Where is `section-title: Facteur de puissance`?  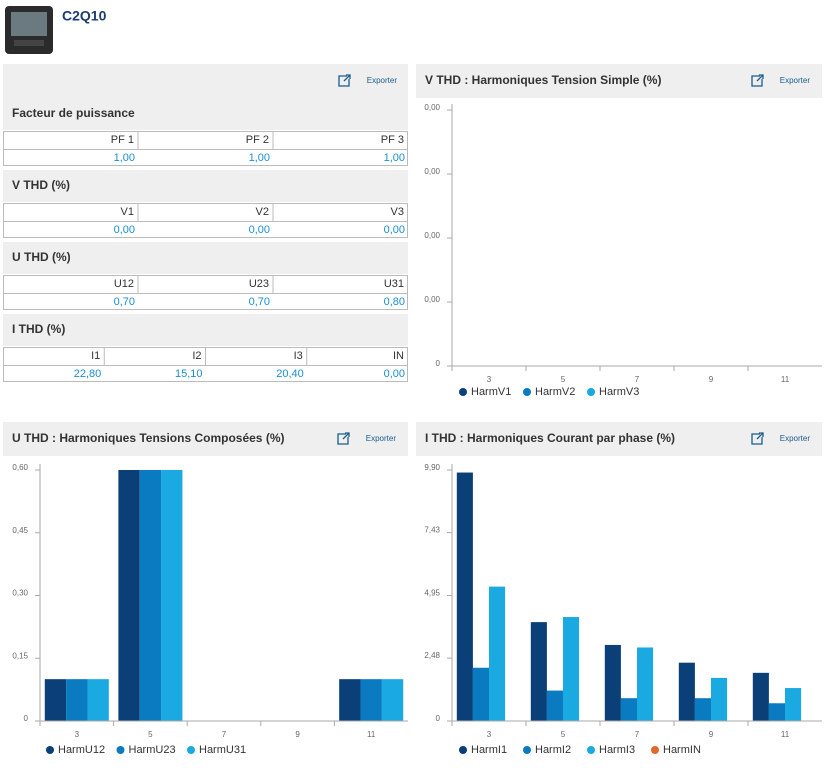 section-title: Facteur de puissance is located at coordinates (73, 113).